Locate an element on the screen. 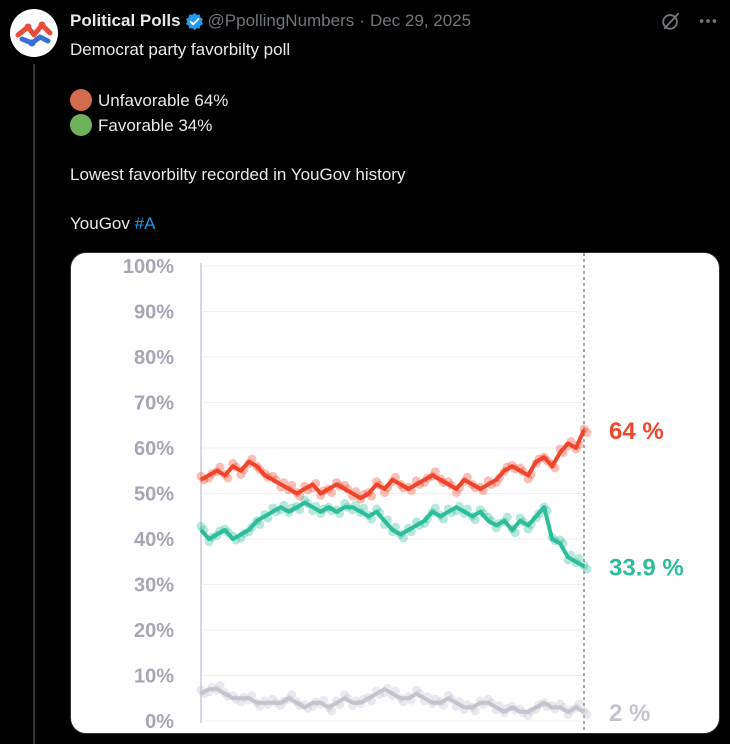  unfavorable-line: Unfavorable 64% is located at coordinates (149, 100).